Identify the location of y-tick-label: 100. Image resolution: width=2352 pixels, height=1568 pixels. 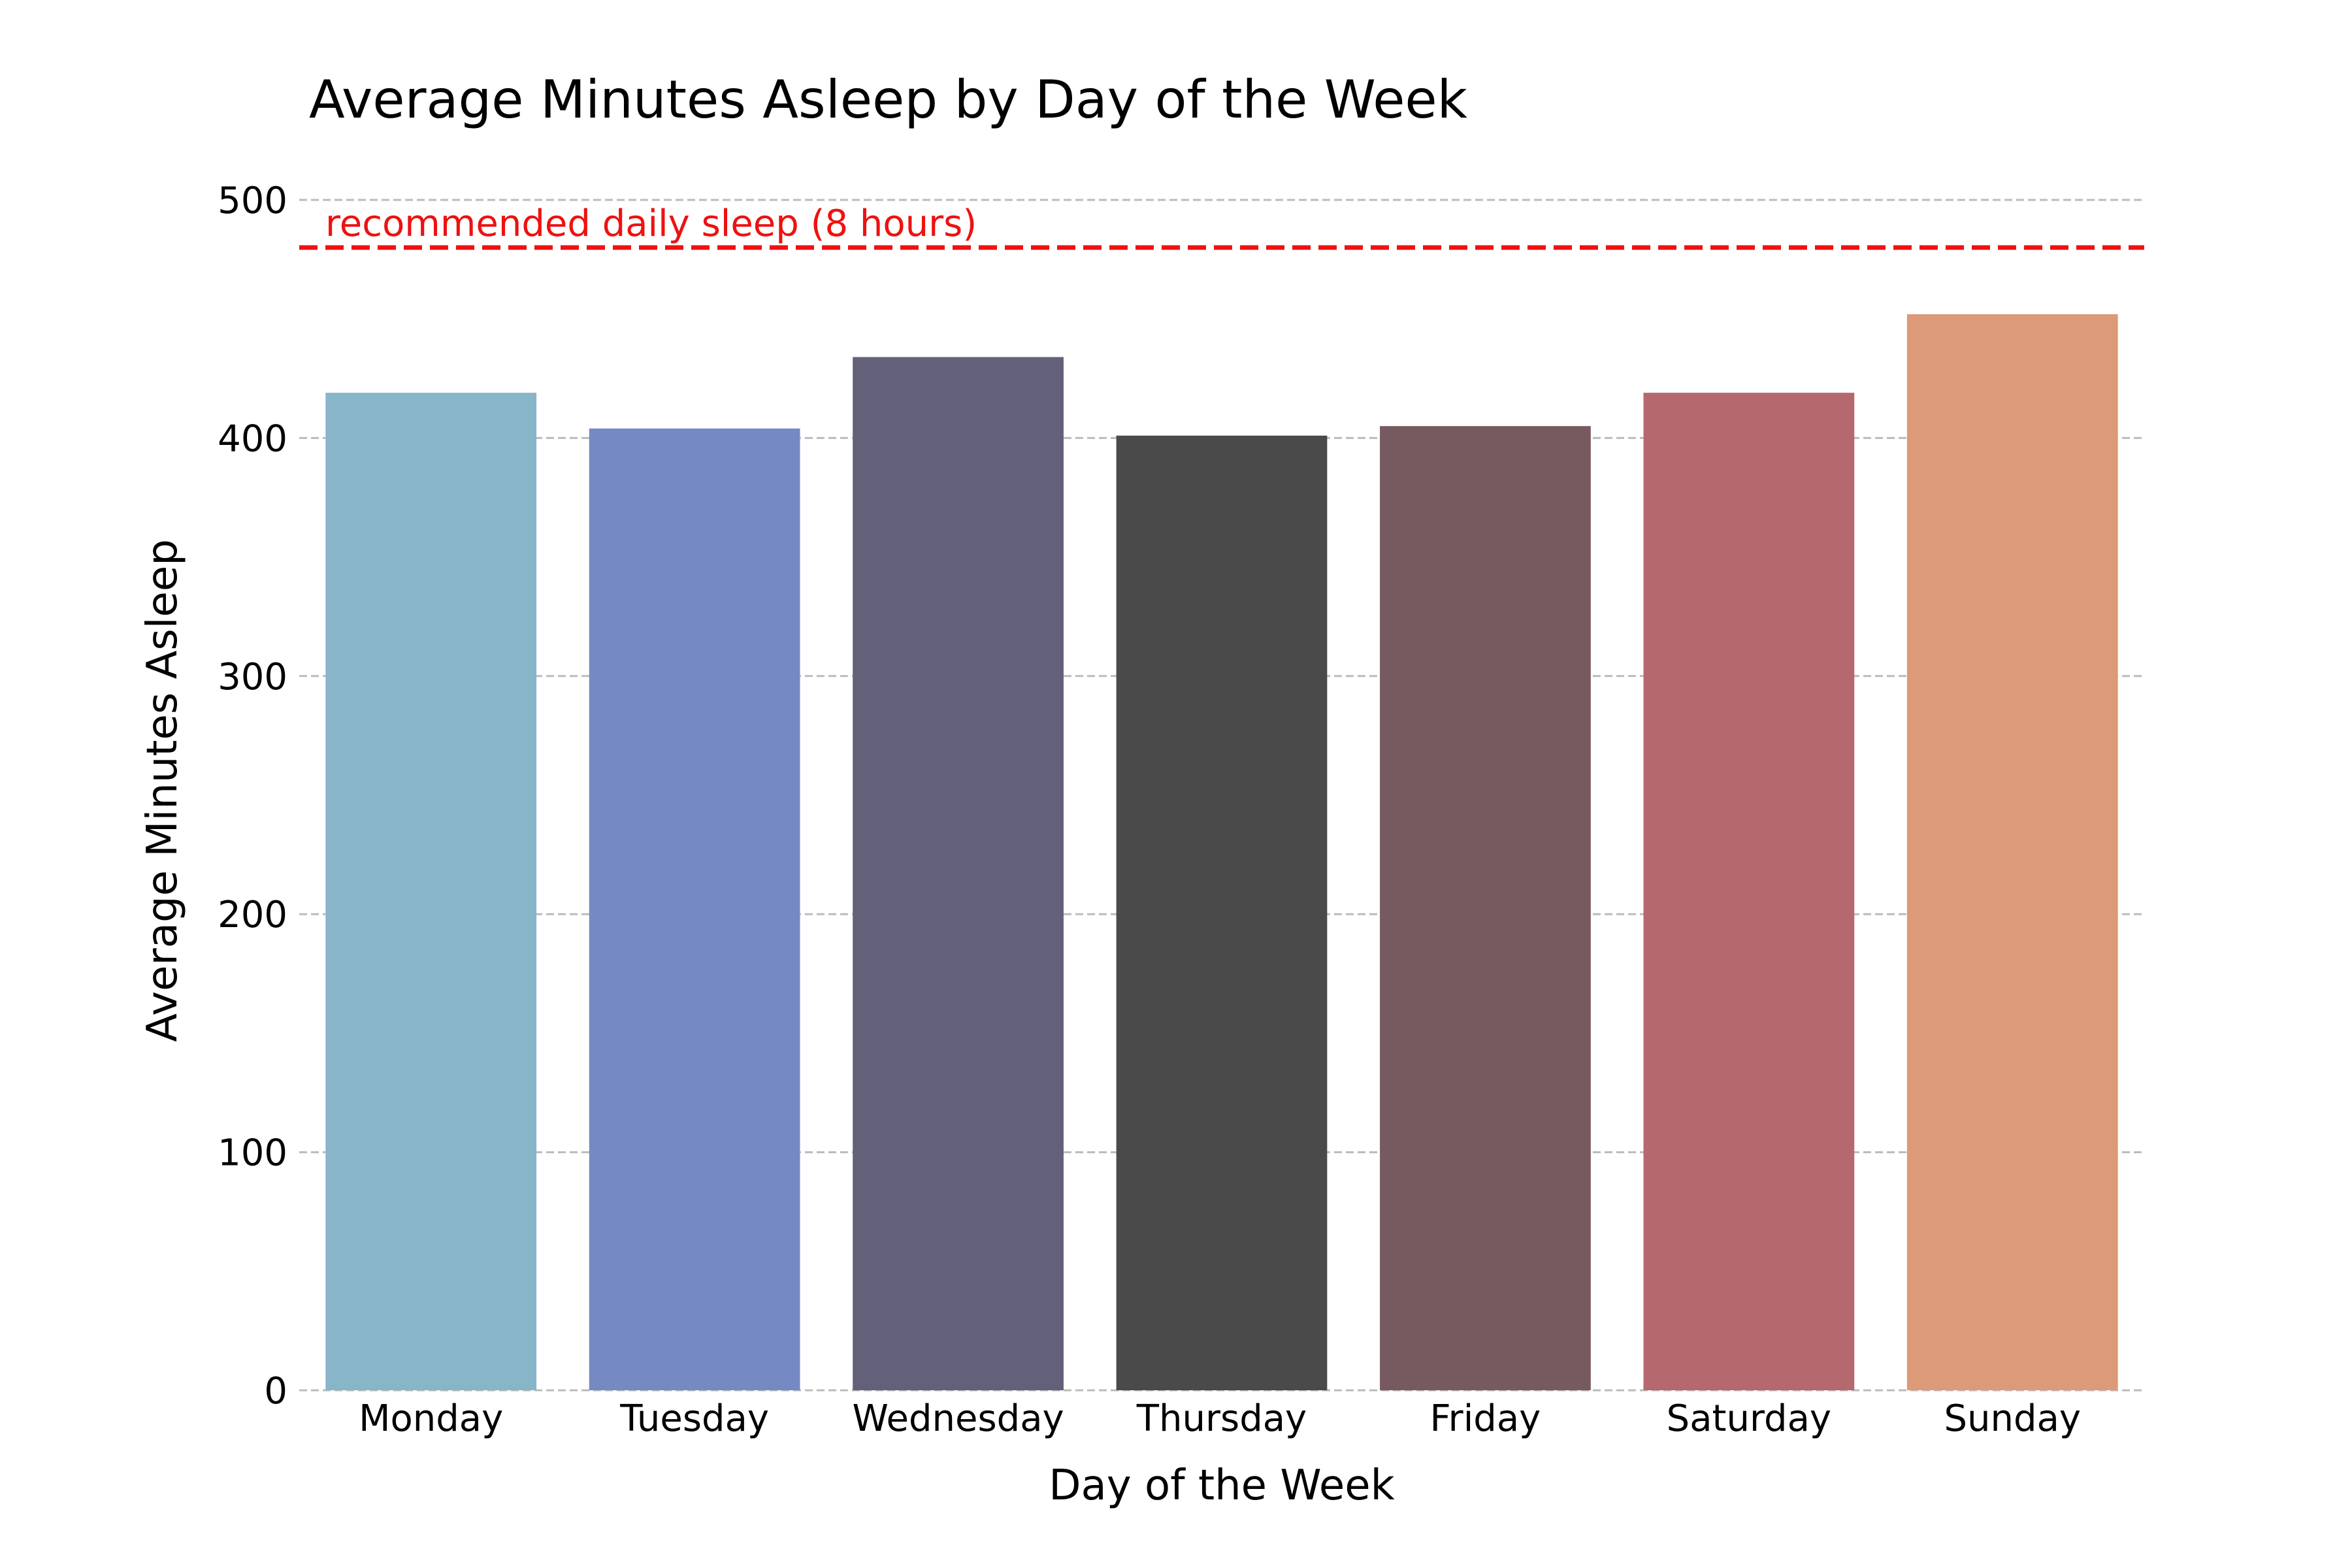
(252, 1153).